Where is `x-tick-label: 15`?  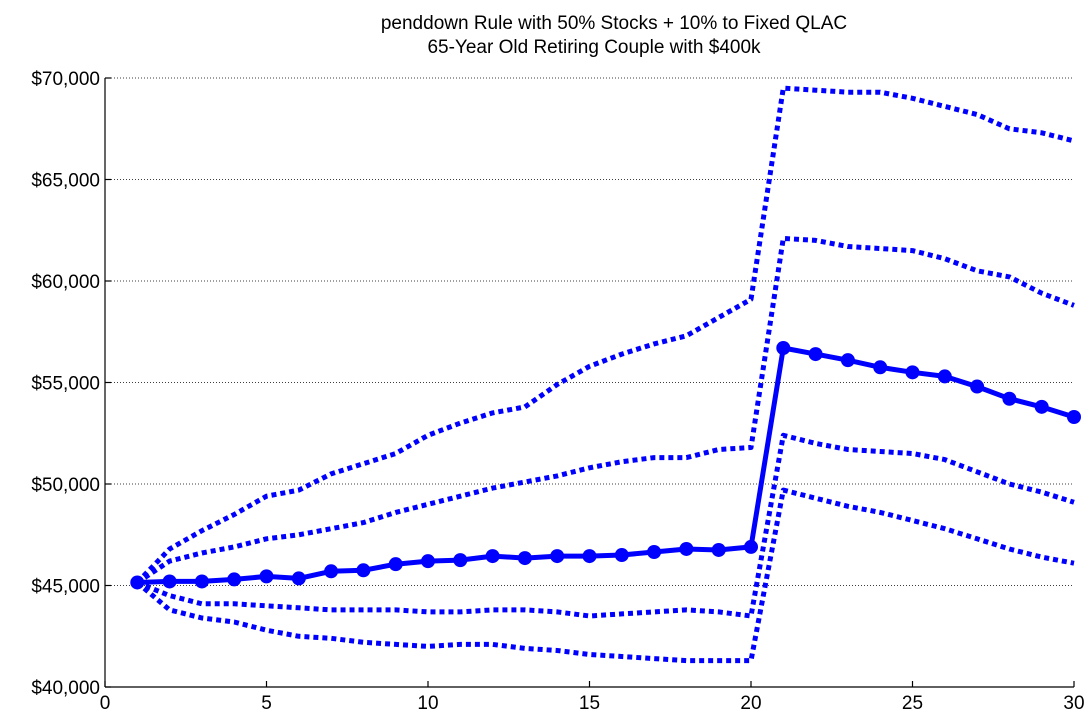 x-tick-label: 15 is located at coordinates (589, 703).